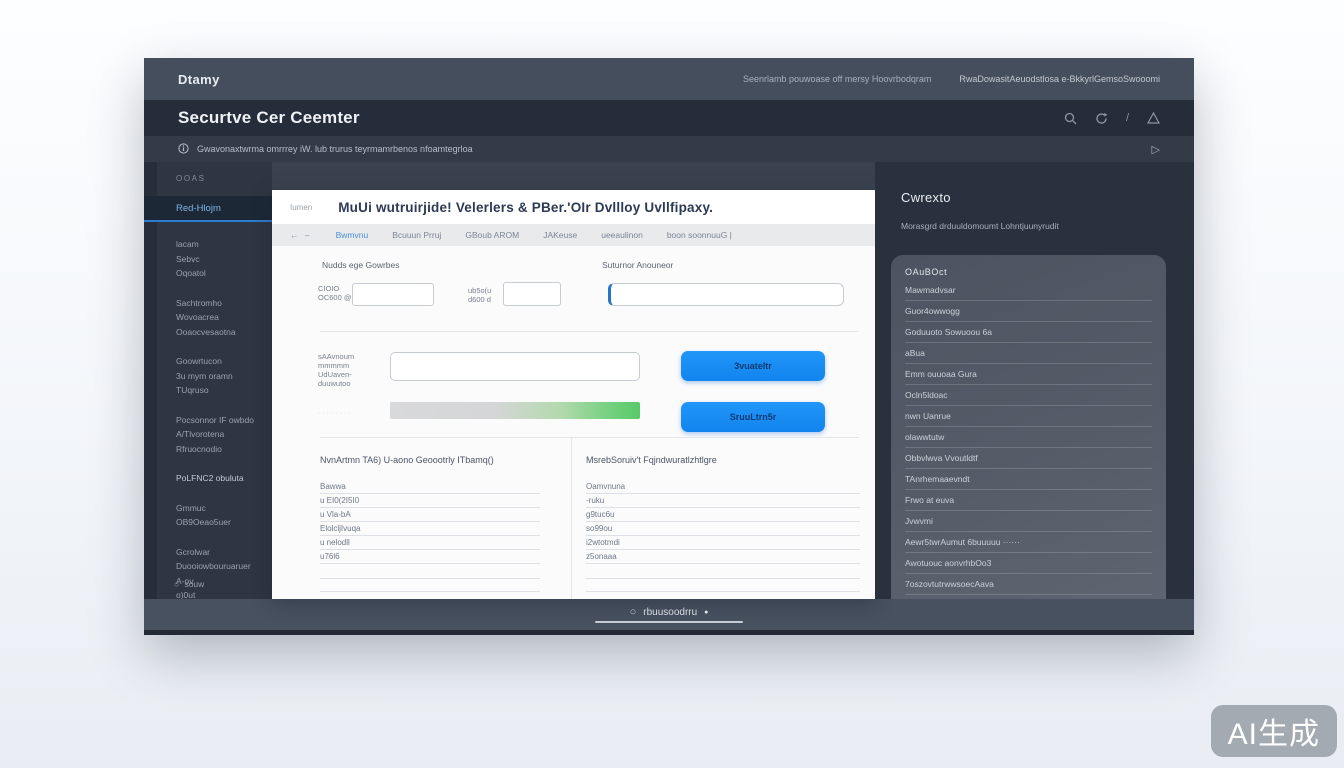 This screenshot has width=1344, height=768. What do you see at coordinates (199, 361) in the screenshot?
I see `sidebar-item: Goowrtucon` at bounding box center [199, 361].